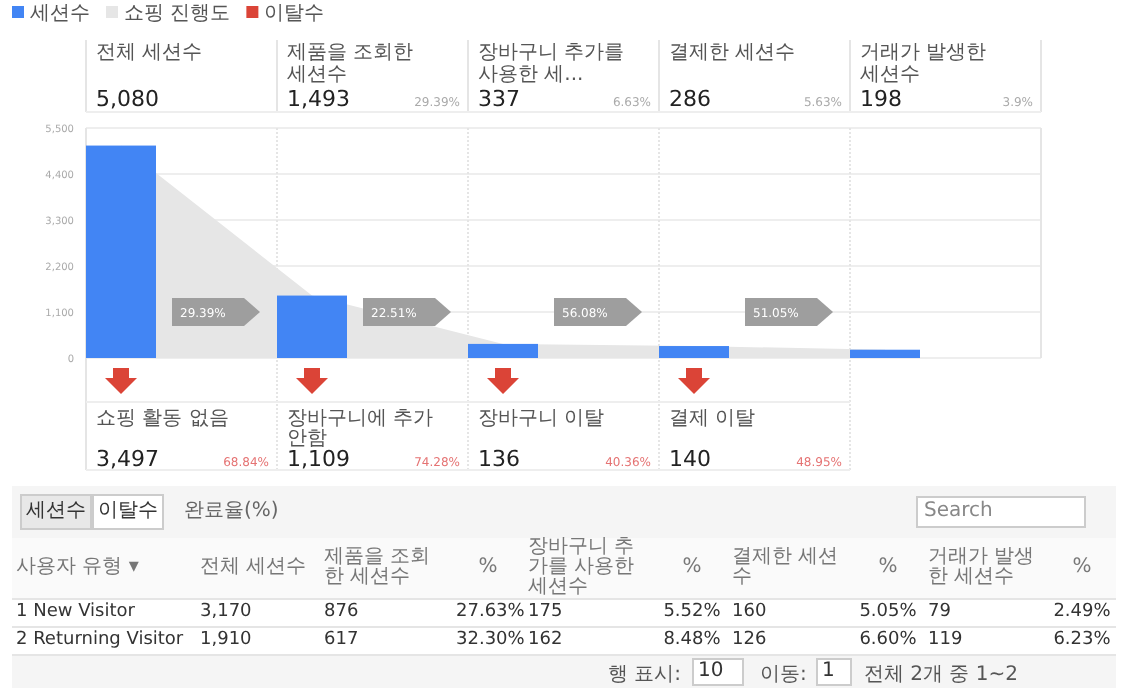 Image resolution: width=1128 pixels, height=688 pixels. I want to click on series-label: 1 New Visitor, so click(104, 613).